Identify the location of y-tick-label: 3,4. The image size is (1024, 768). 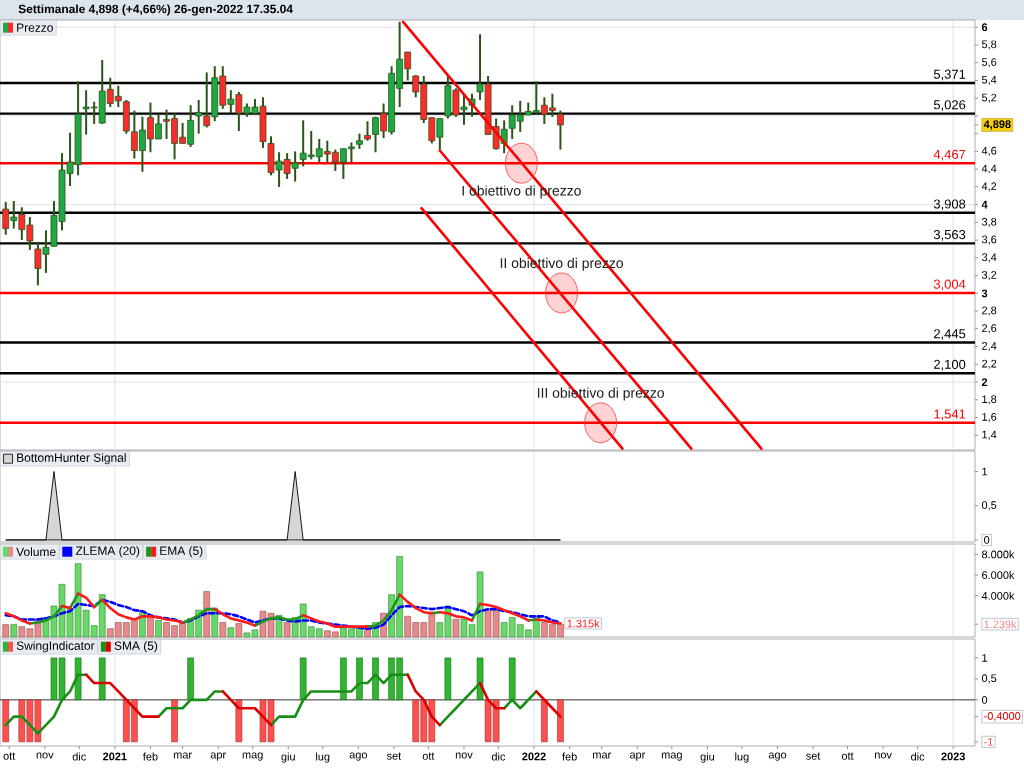
(989, 258).